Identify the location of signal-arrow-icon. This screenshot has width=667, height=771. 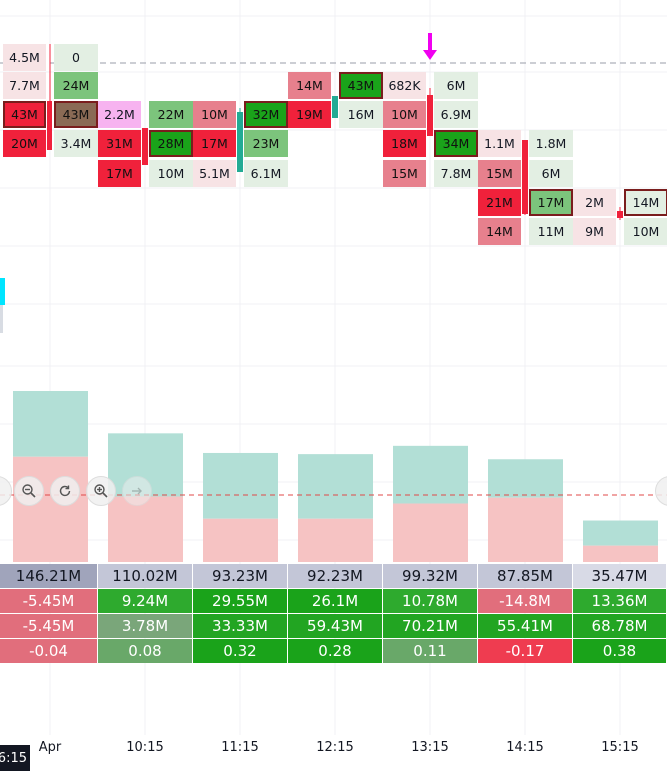
(430, 55).